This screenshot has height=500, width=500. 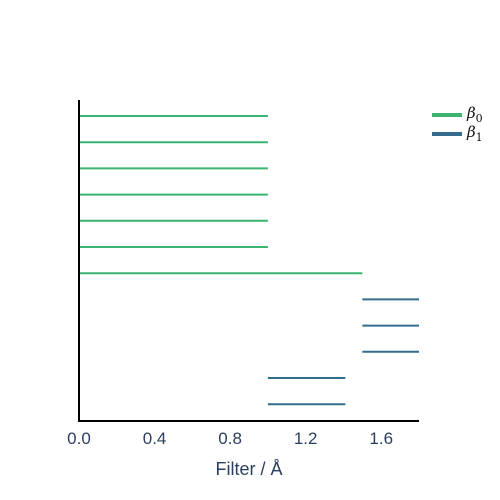 I want to click on x-tick-label: 1.2, so click(x=306, y=438).